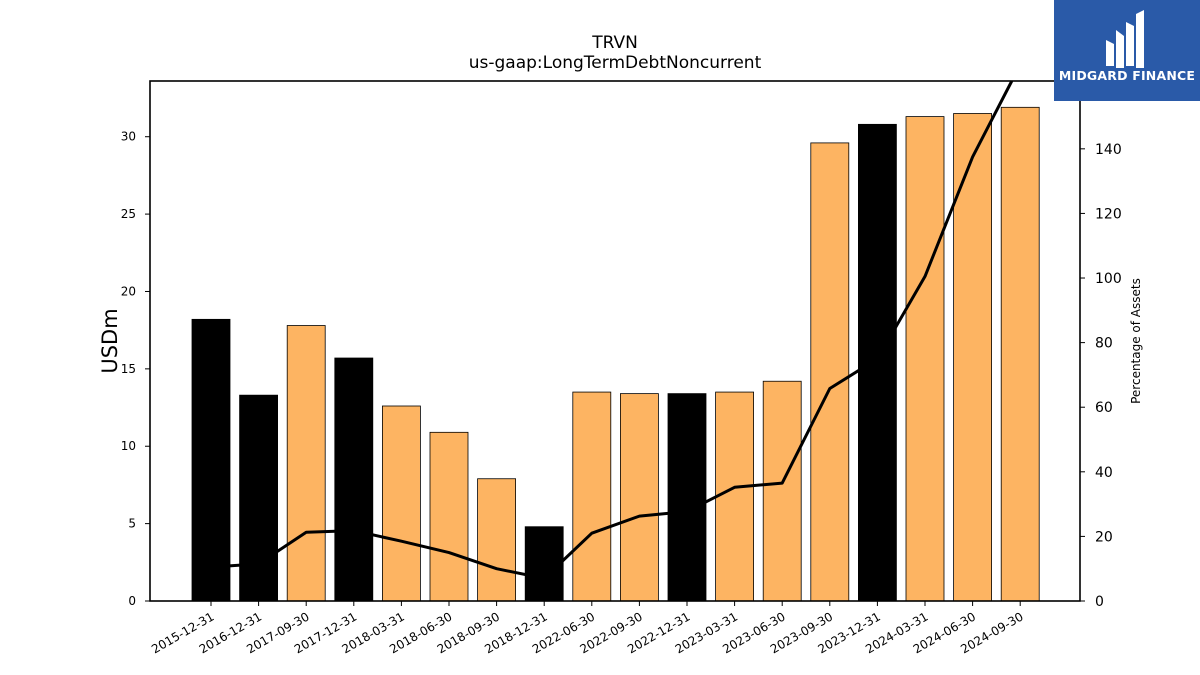 The width and height of the screenshot is (1200, 675). Describe the element at coordinates (128, 214) in the screenshot. I see `y-tick-label: 25` at that location.